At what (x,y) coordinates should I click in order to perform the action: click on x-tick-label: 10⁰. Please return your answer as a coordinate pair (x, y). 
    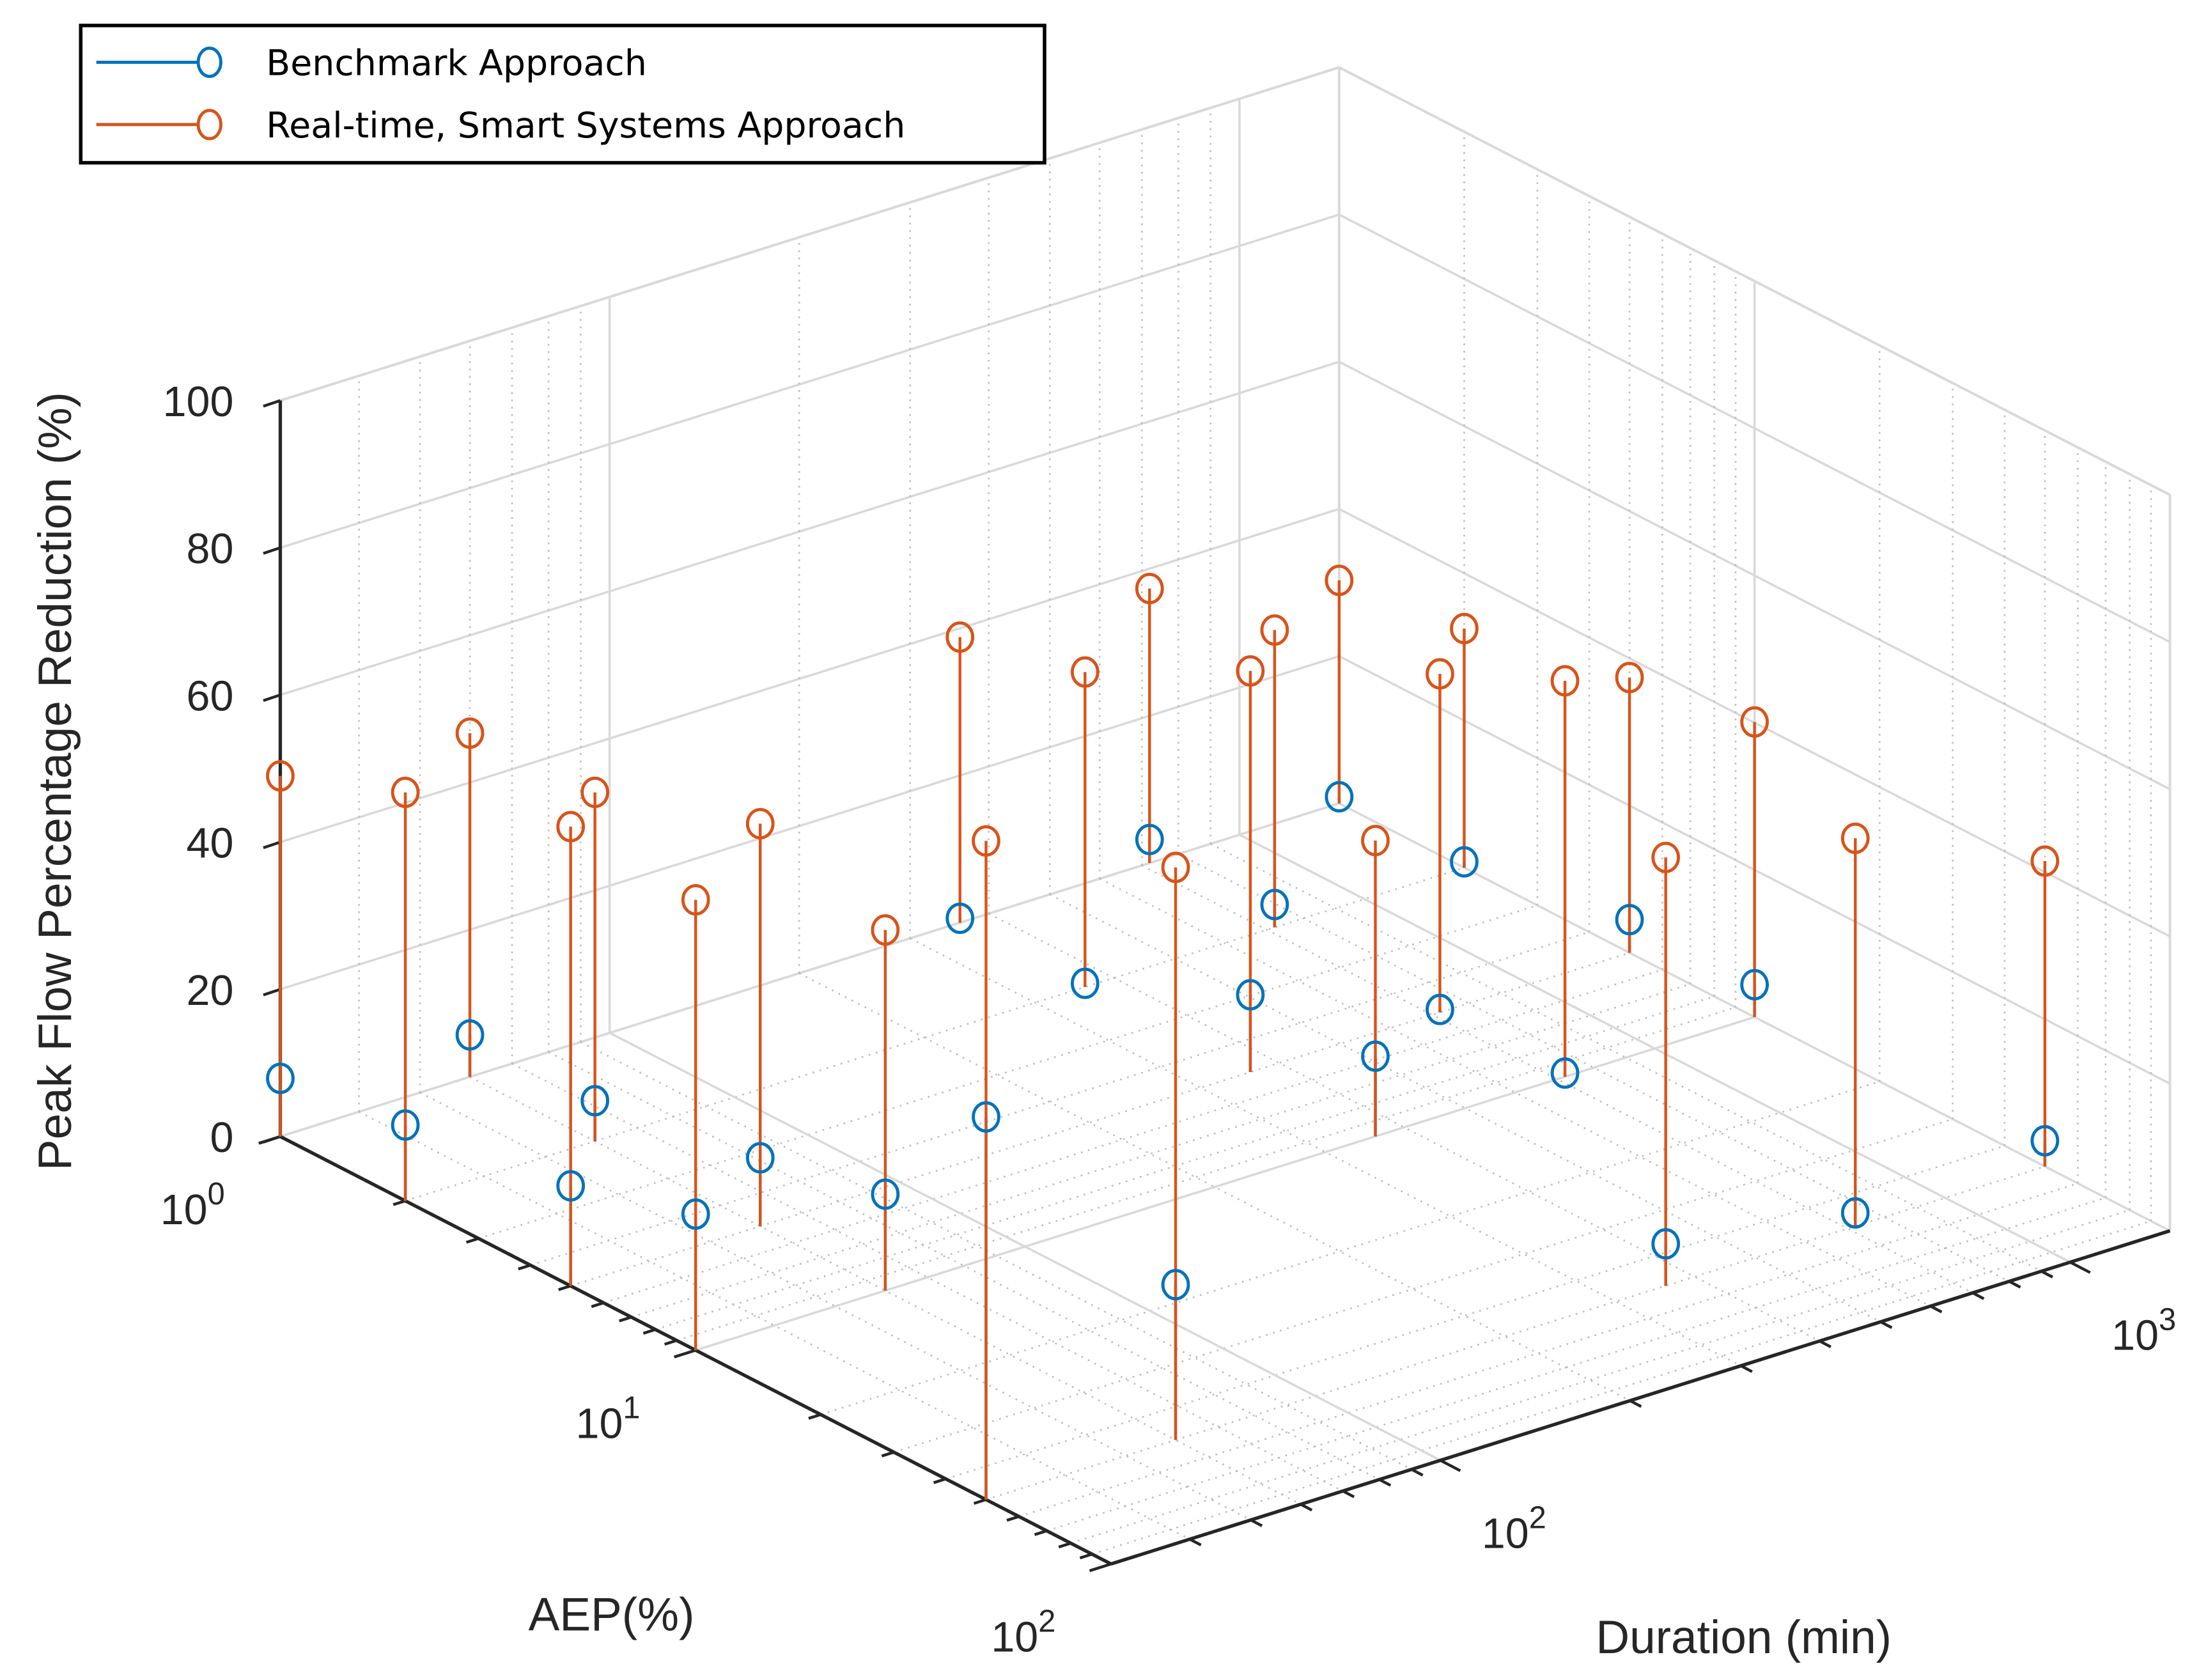
    Looking at the image, I should click on (192, 1205).